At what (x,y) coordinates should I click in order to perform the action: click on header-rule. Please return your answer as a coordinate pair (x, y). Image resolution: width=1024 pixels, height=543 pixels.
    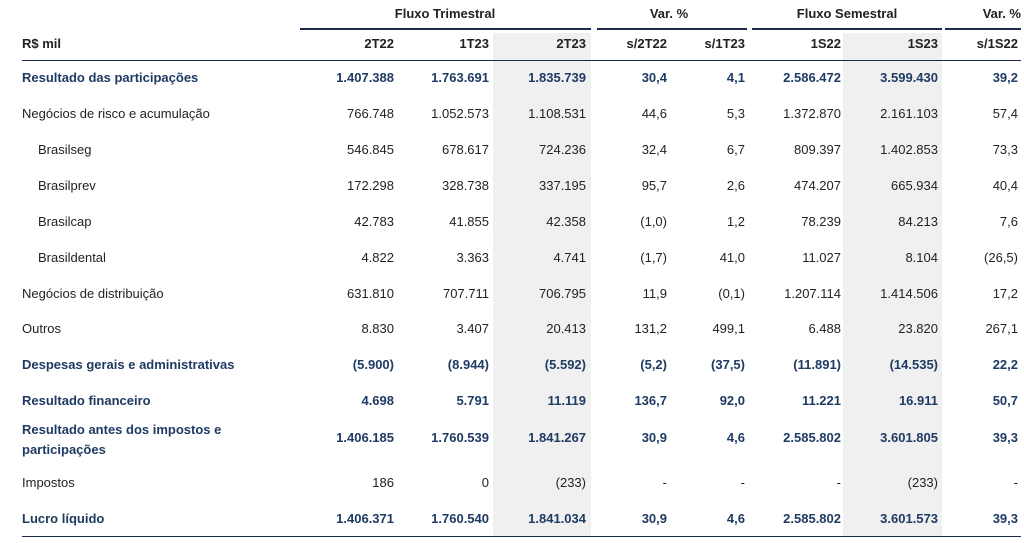
    Looking at the image, I should click on (521, 60).